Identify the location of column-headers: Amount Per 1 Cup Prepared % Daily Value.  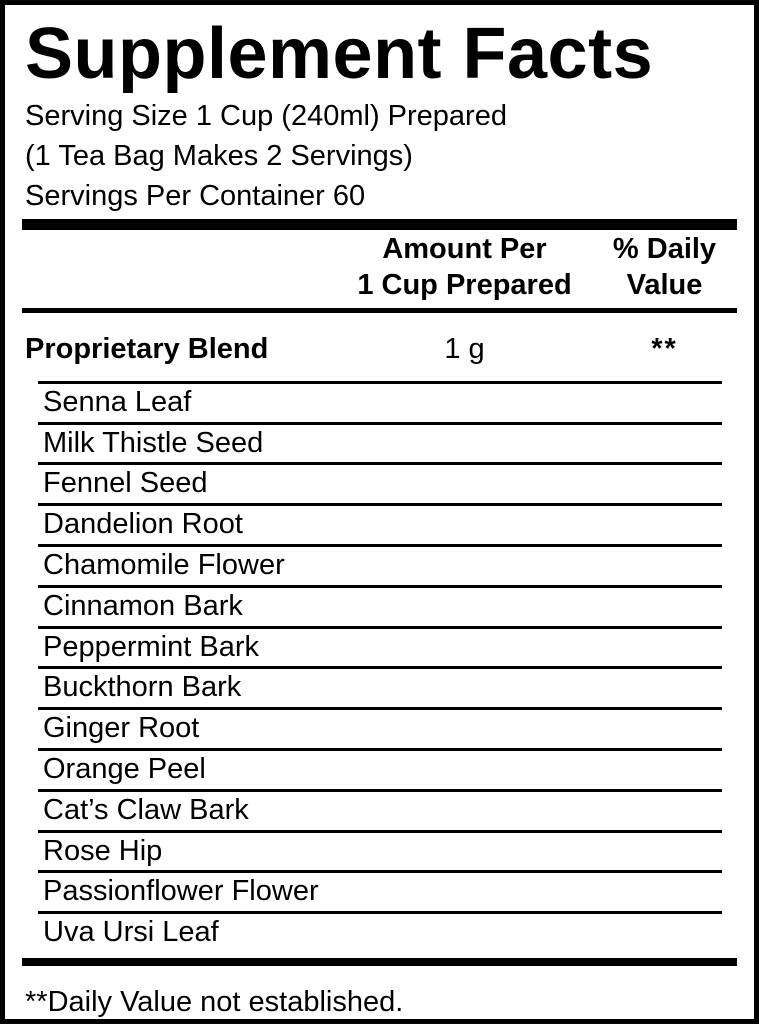
(379, 267).